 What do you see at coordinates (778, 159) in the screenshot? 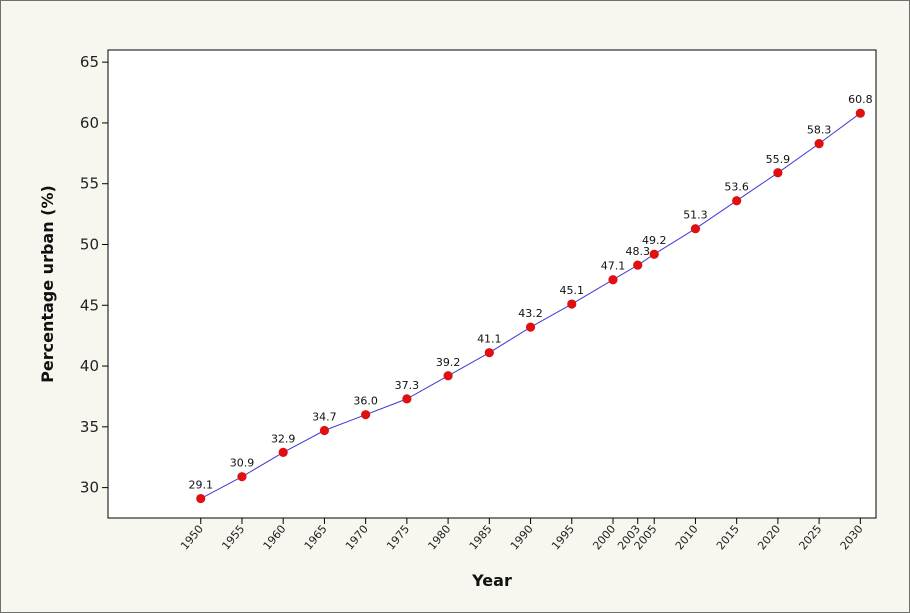
I see `data-label: 55.9` at bounding box center [778, 159].